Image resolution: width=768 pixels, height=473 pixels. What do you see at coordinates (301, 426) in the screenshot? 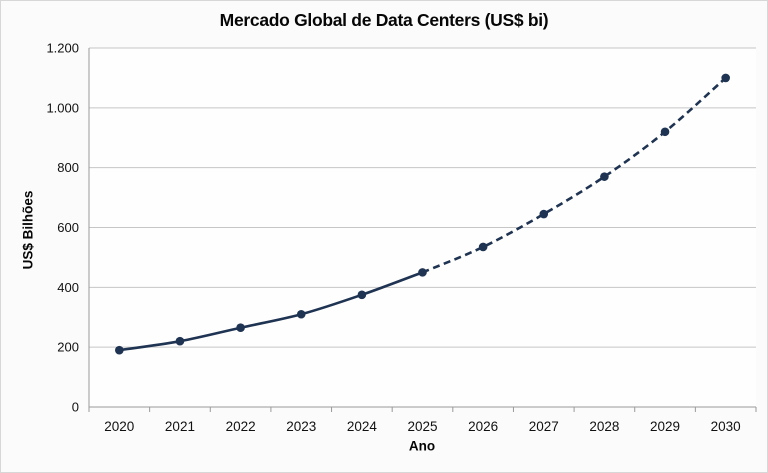
I see `x-tick-label-2023: 2023` at bounding box center [301, 426].